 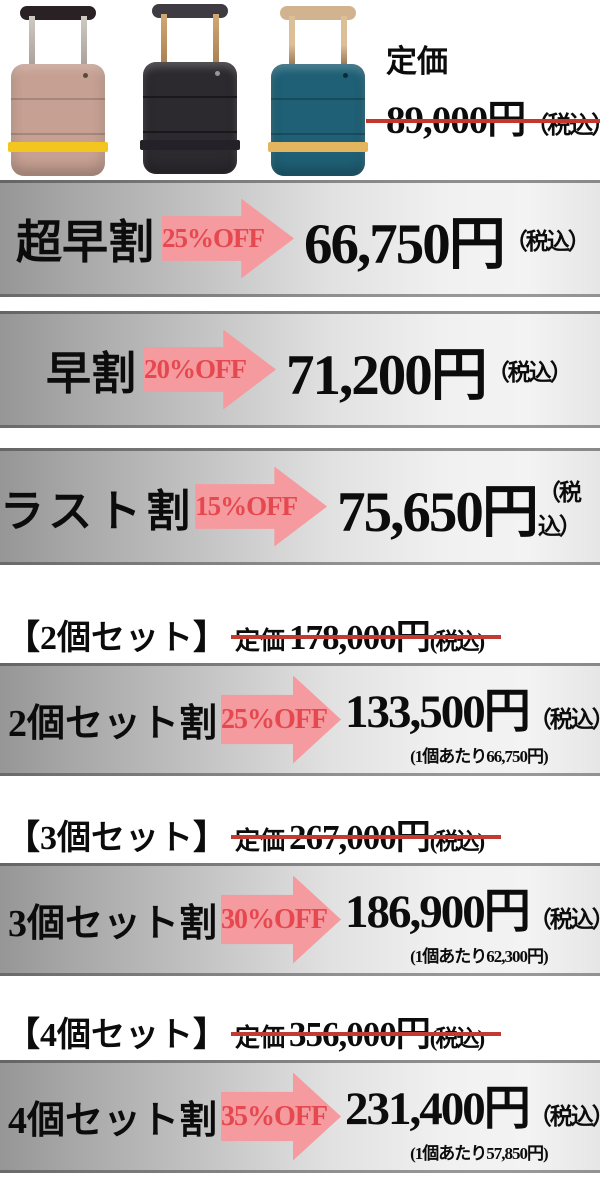 I want to click on discount-percent: 30%OFF, so click(x=274, y=919).